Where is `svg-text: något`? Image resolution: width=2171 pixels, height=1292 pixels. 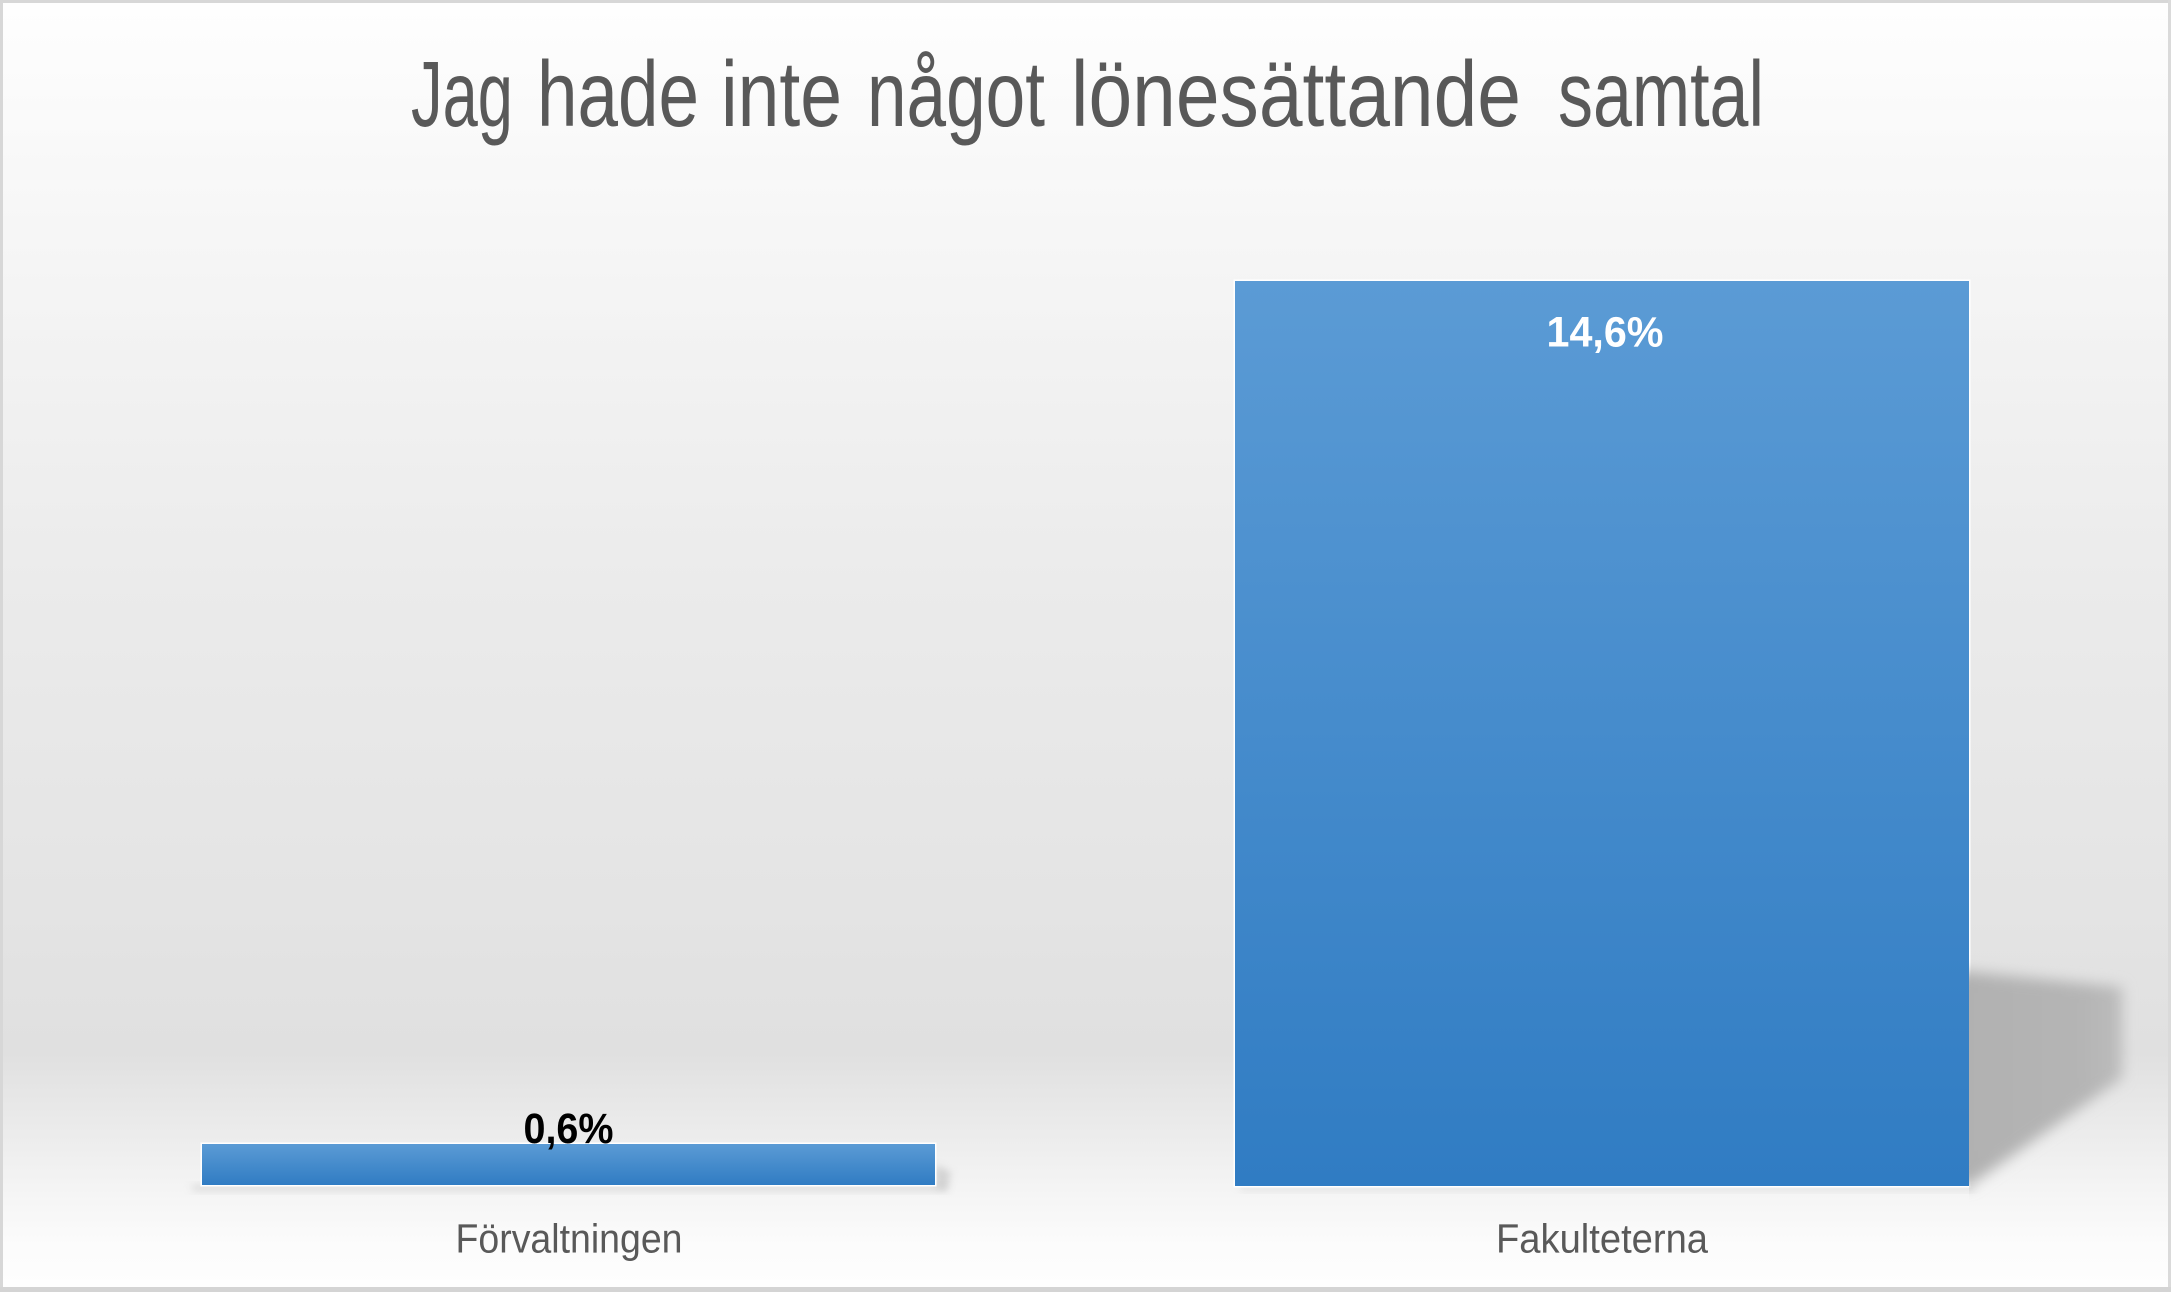
svg-text: något is located at coordinates (956, 94).